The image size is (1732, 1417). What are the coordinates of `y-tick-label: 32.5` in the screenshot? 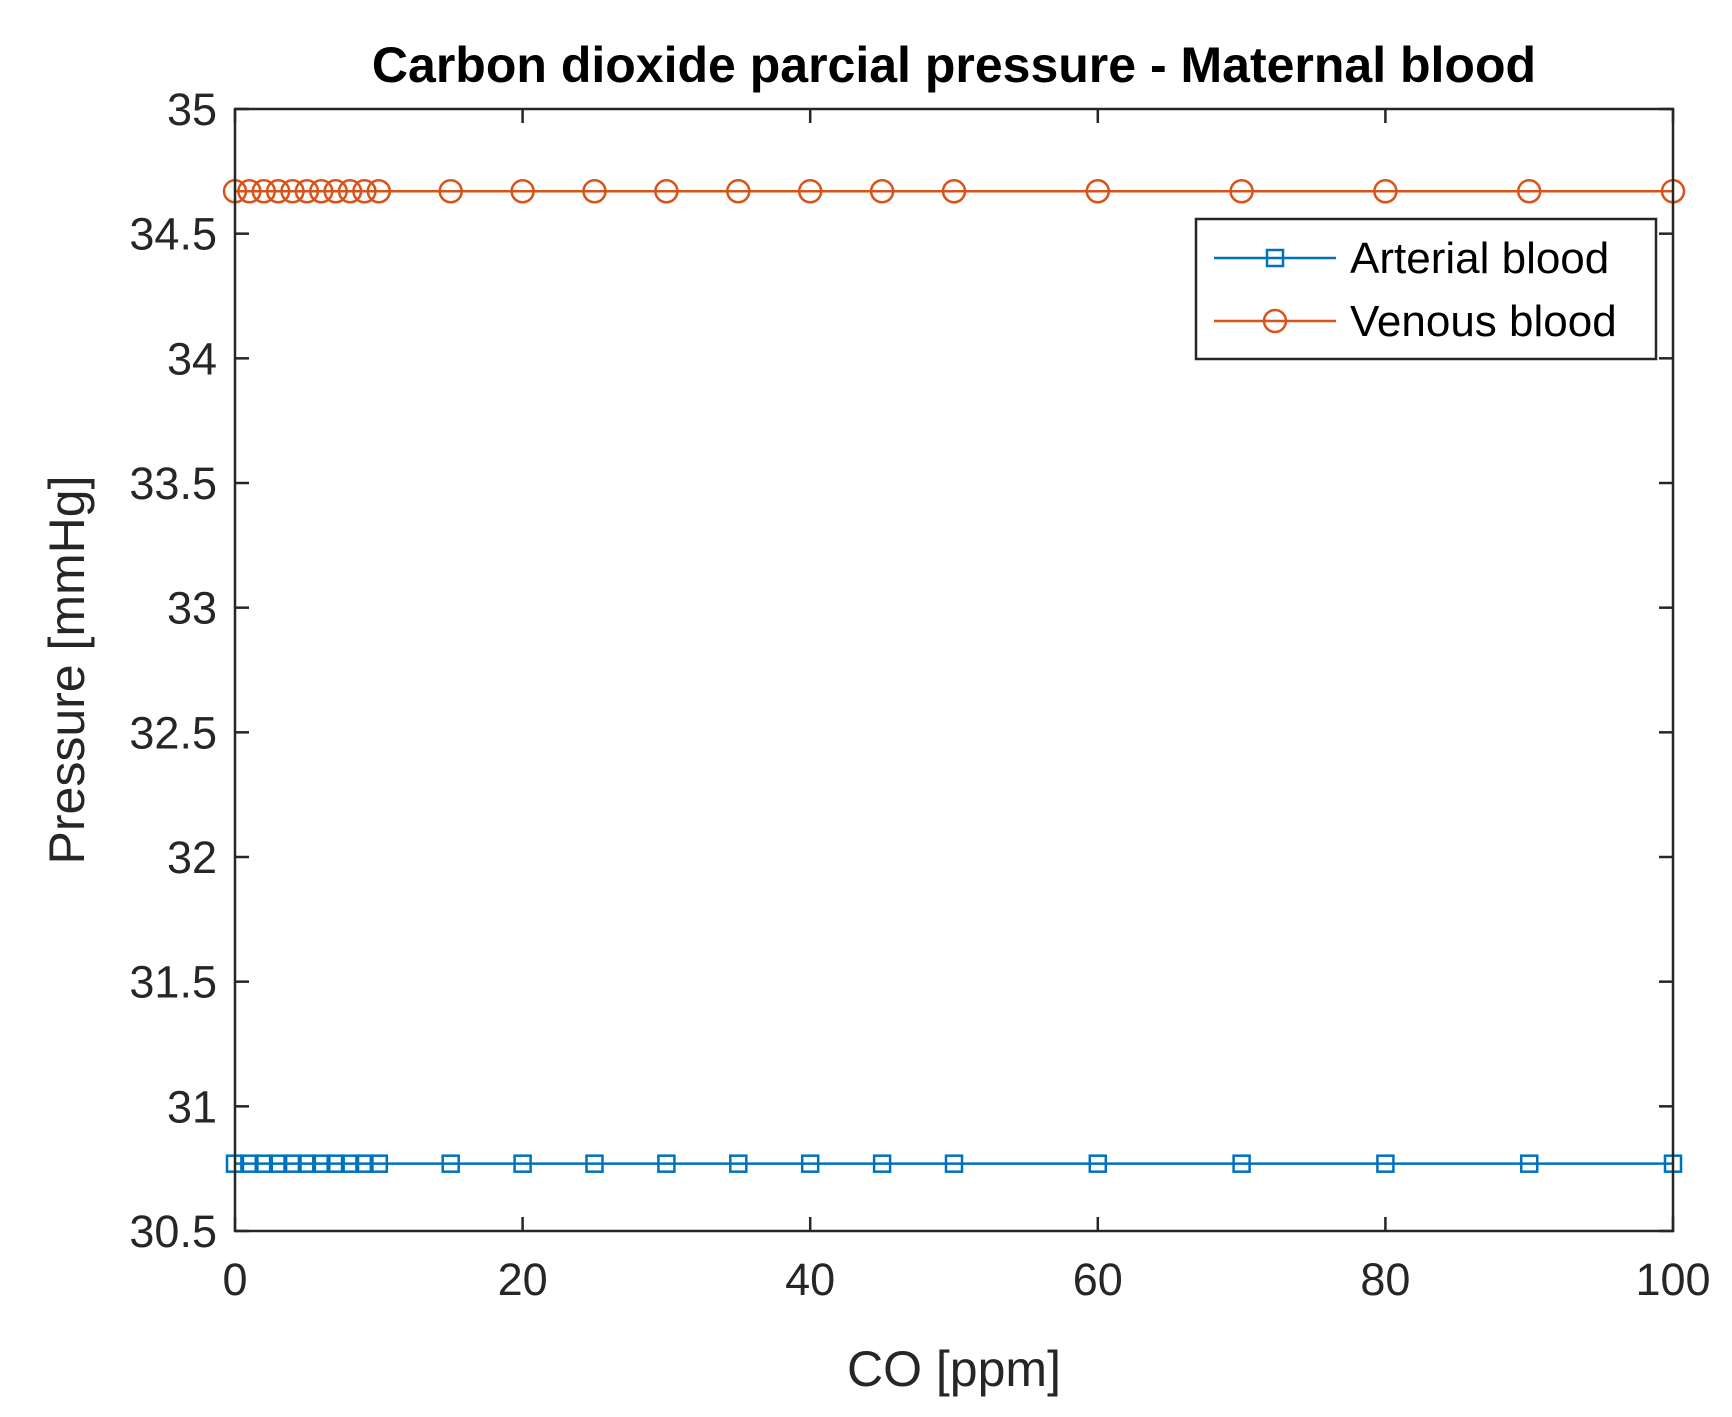 It's located at (173, 732).